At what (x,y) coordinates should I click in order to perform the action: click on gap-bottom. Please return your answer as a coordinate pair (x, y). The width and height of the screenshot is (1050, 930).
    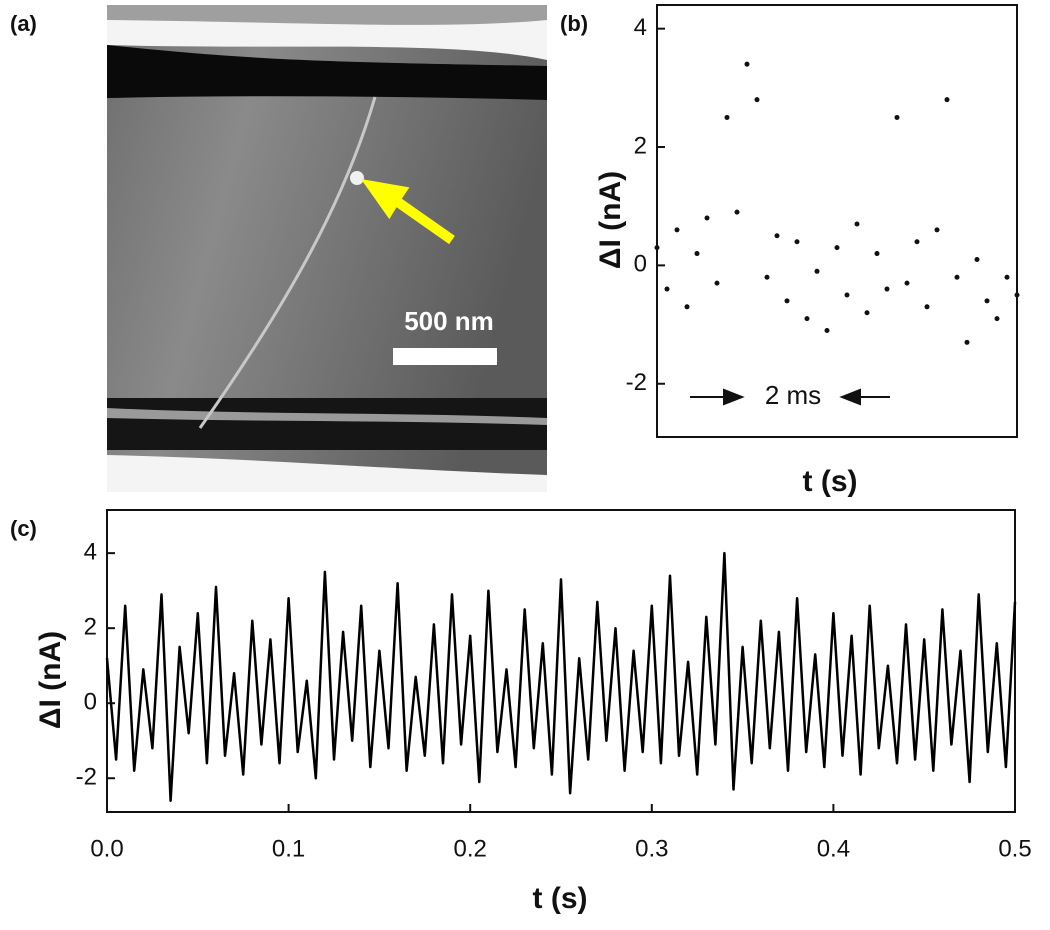
    Looking at the image, I should click on (327, 424).